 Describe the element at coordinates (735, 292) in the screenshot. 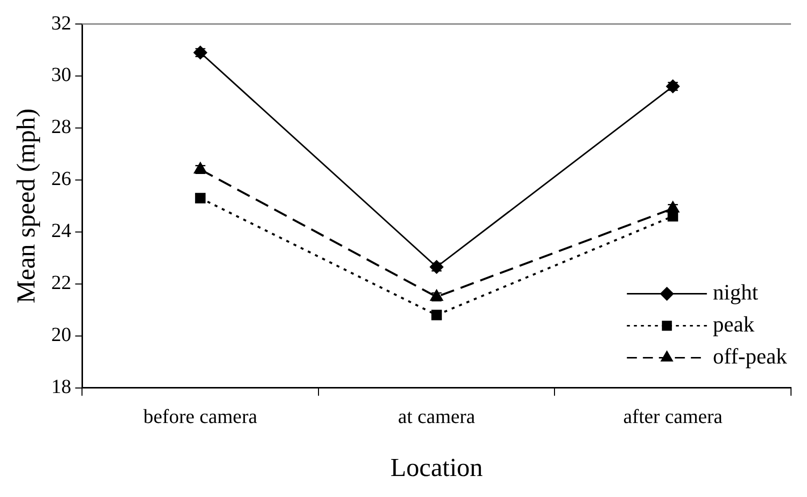

I see `legend-label: night` at that location.